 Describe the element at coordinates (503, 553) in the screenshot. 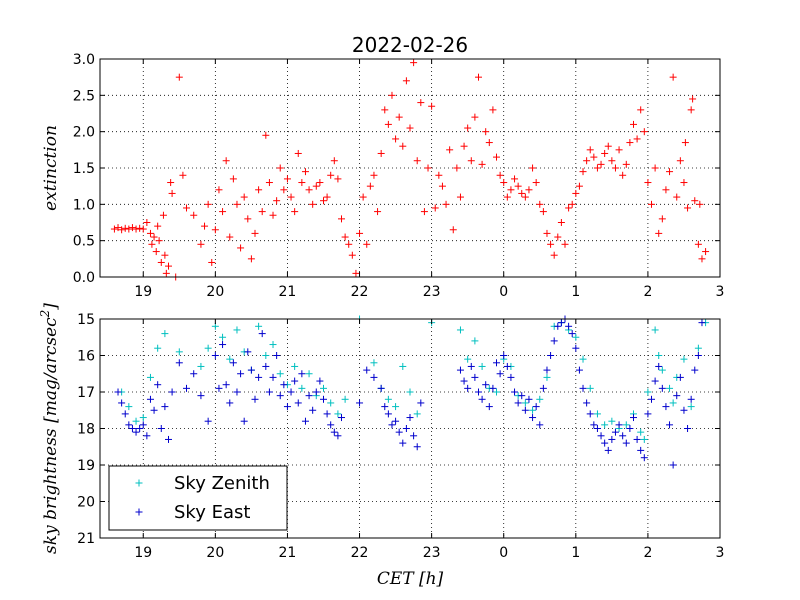

I see `sky-brightness-x-tick-label: 0` at that location.